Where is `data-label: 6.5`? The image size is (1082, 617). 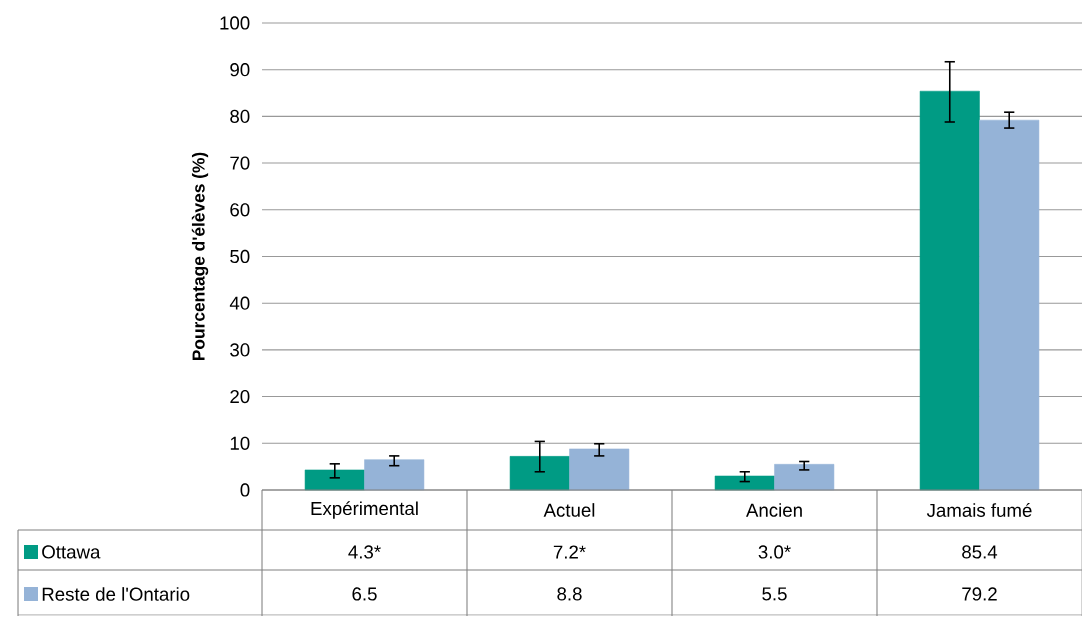
data-label: 6.5 is located at coordinates (364, 594).